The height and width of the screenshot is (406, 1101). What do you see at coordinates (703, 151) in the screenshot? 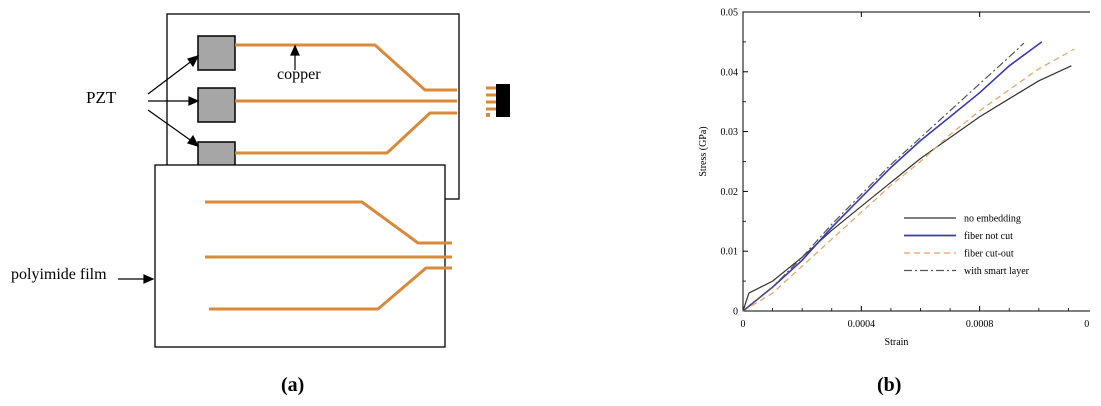
I see `y-axis-label: Stress (GPa)` at bounding box center [703, 151].